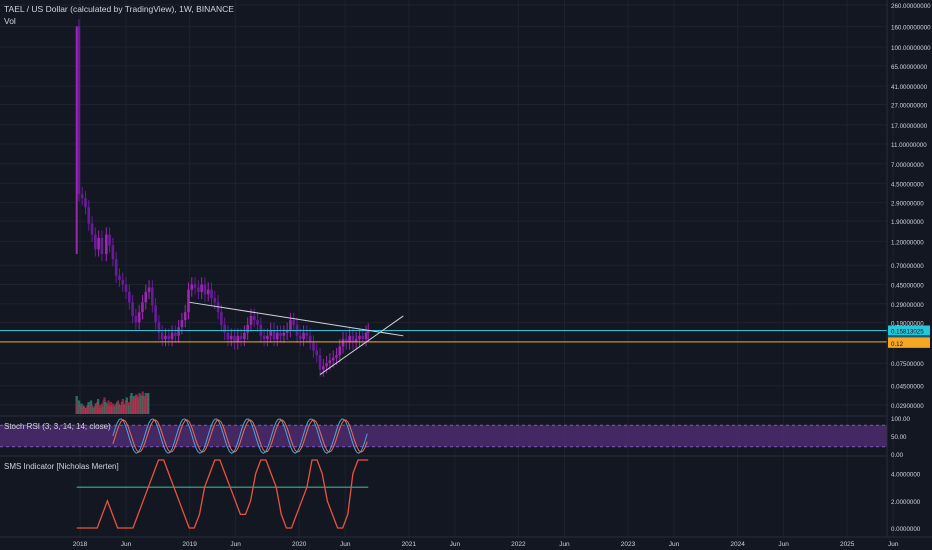 Image resolution: width=932 pixels, height=550 pixels. Describe the element at coordinates (518, 544) in the screenshot. I see `time-tick-label: 2022` at that location.